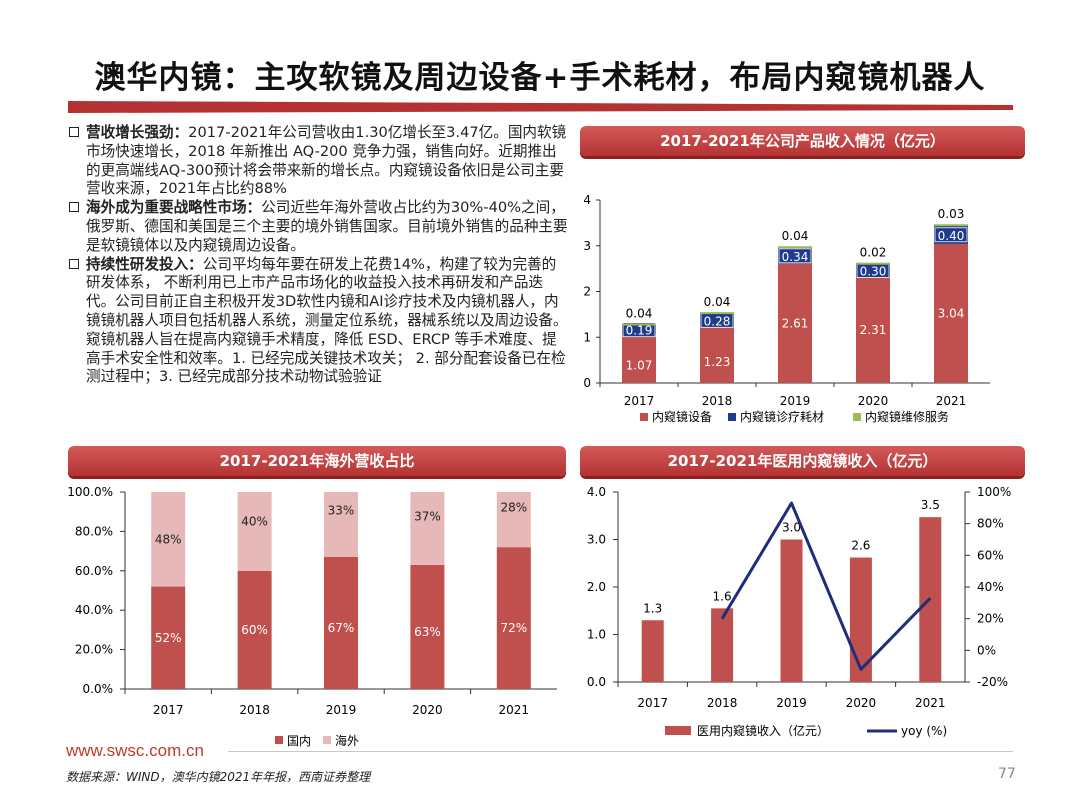 The image size is (1080, 810). What do you see at coordinates (722, 596) in the screenshot?
I see `data-label: 1.6` at bounding box center [722, 596].